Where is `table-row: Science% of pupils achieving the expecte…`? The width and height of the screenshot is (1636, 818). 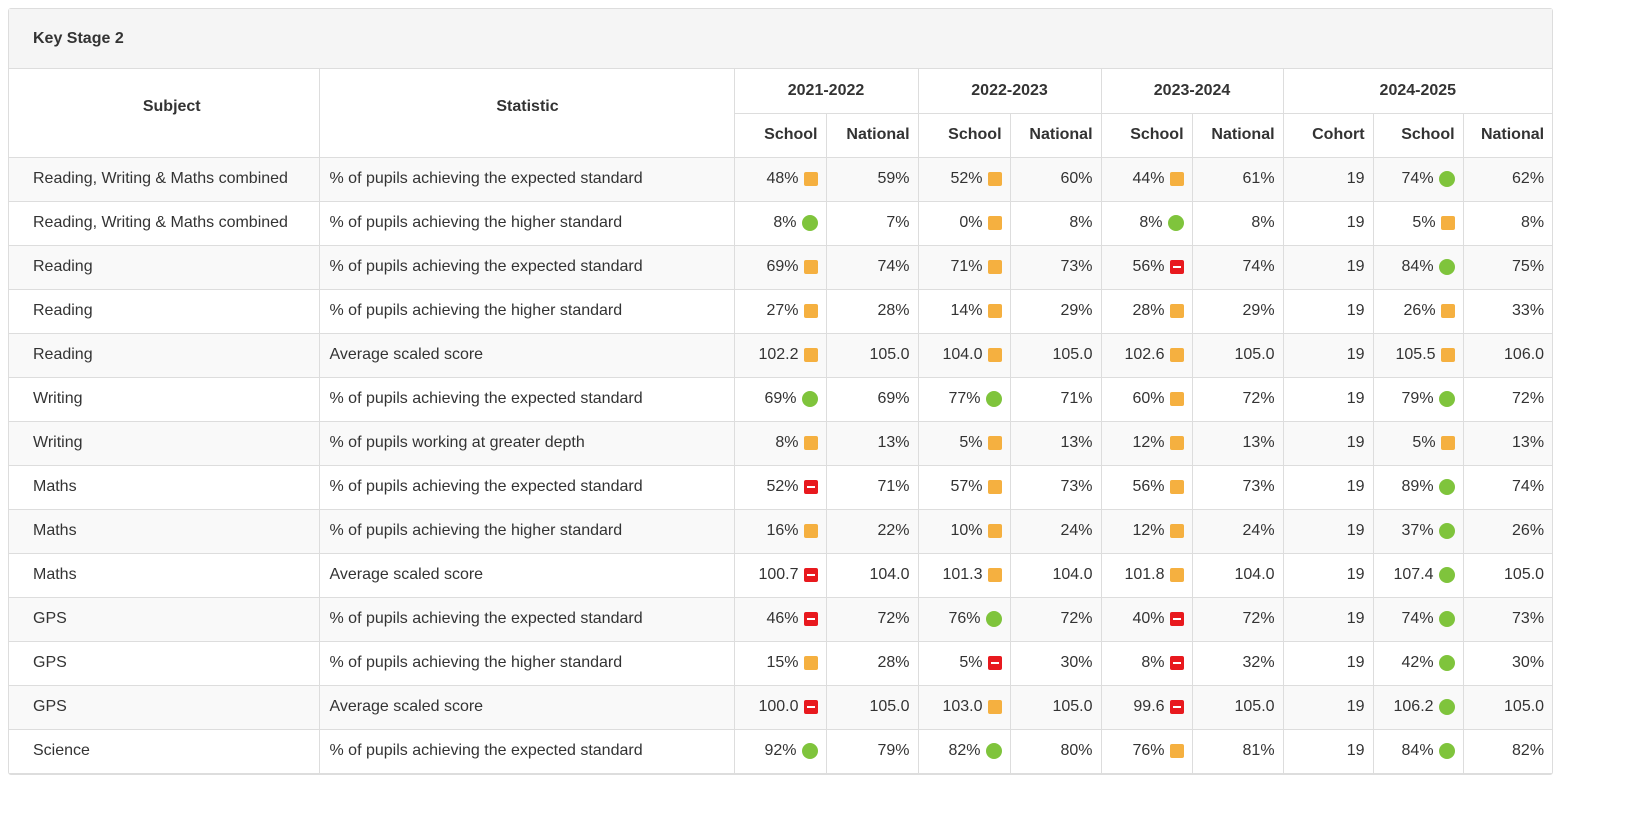 table-row: Science% of pupils achieving the expecte… is located at coordinates (781, 751).